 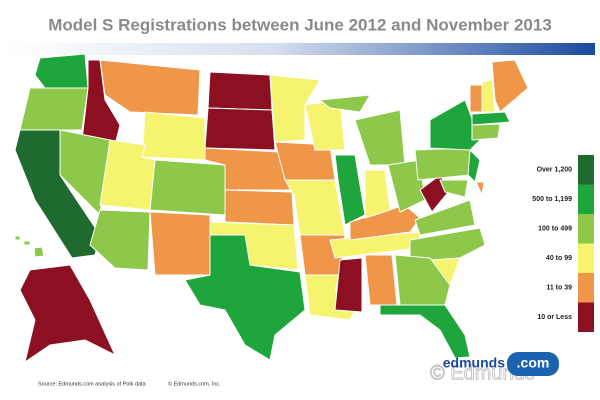 What do you see at coordinates (559, 288) in the screenshot?
I see `legend-label: 11 to 39` at bounding box center [559, 288].